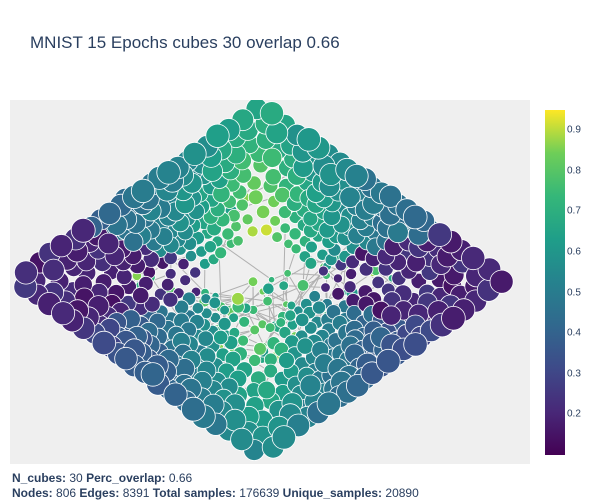 The width and height of the screenshot is (600, 501). What do you see at coordinates (574, 373) in the screenshot?
I see `colorbar-tick-label: 0.3` at bounding box center [574, 373].